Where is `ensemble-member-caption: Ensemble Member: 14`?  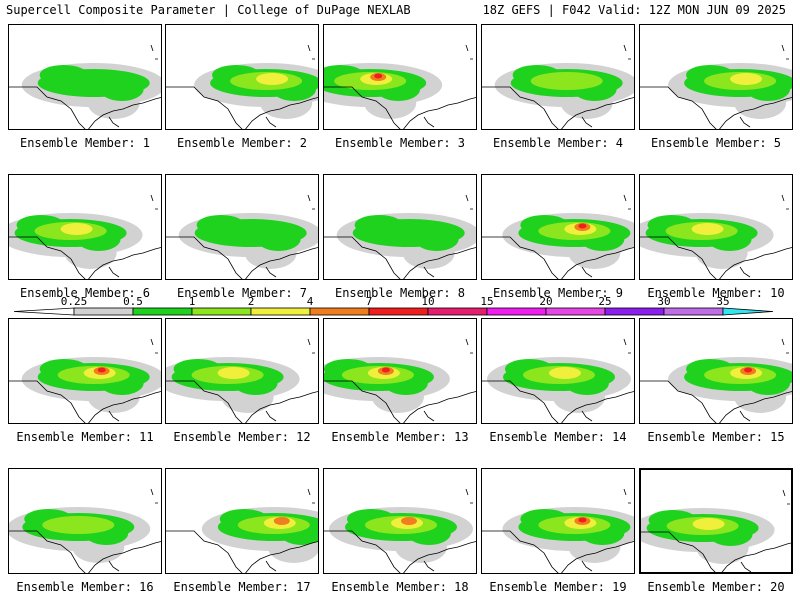
ensemble-member-caption: Ensemble Member: 14 is located at coordinates (558, 437).